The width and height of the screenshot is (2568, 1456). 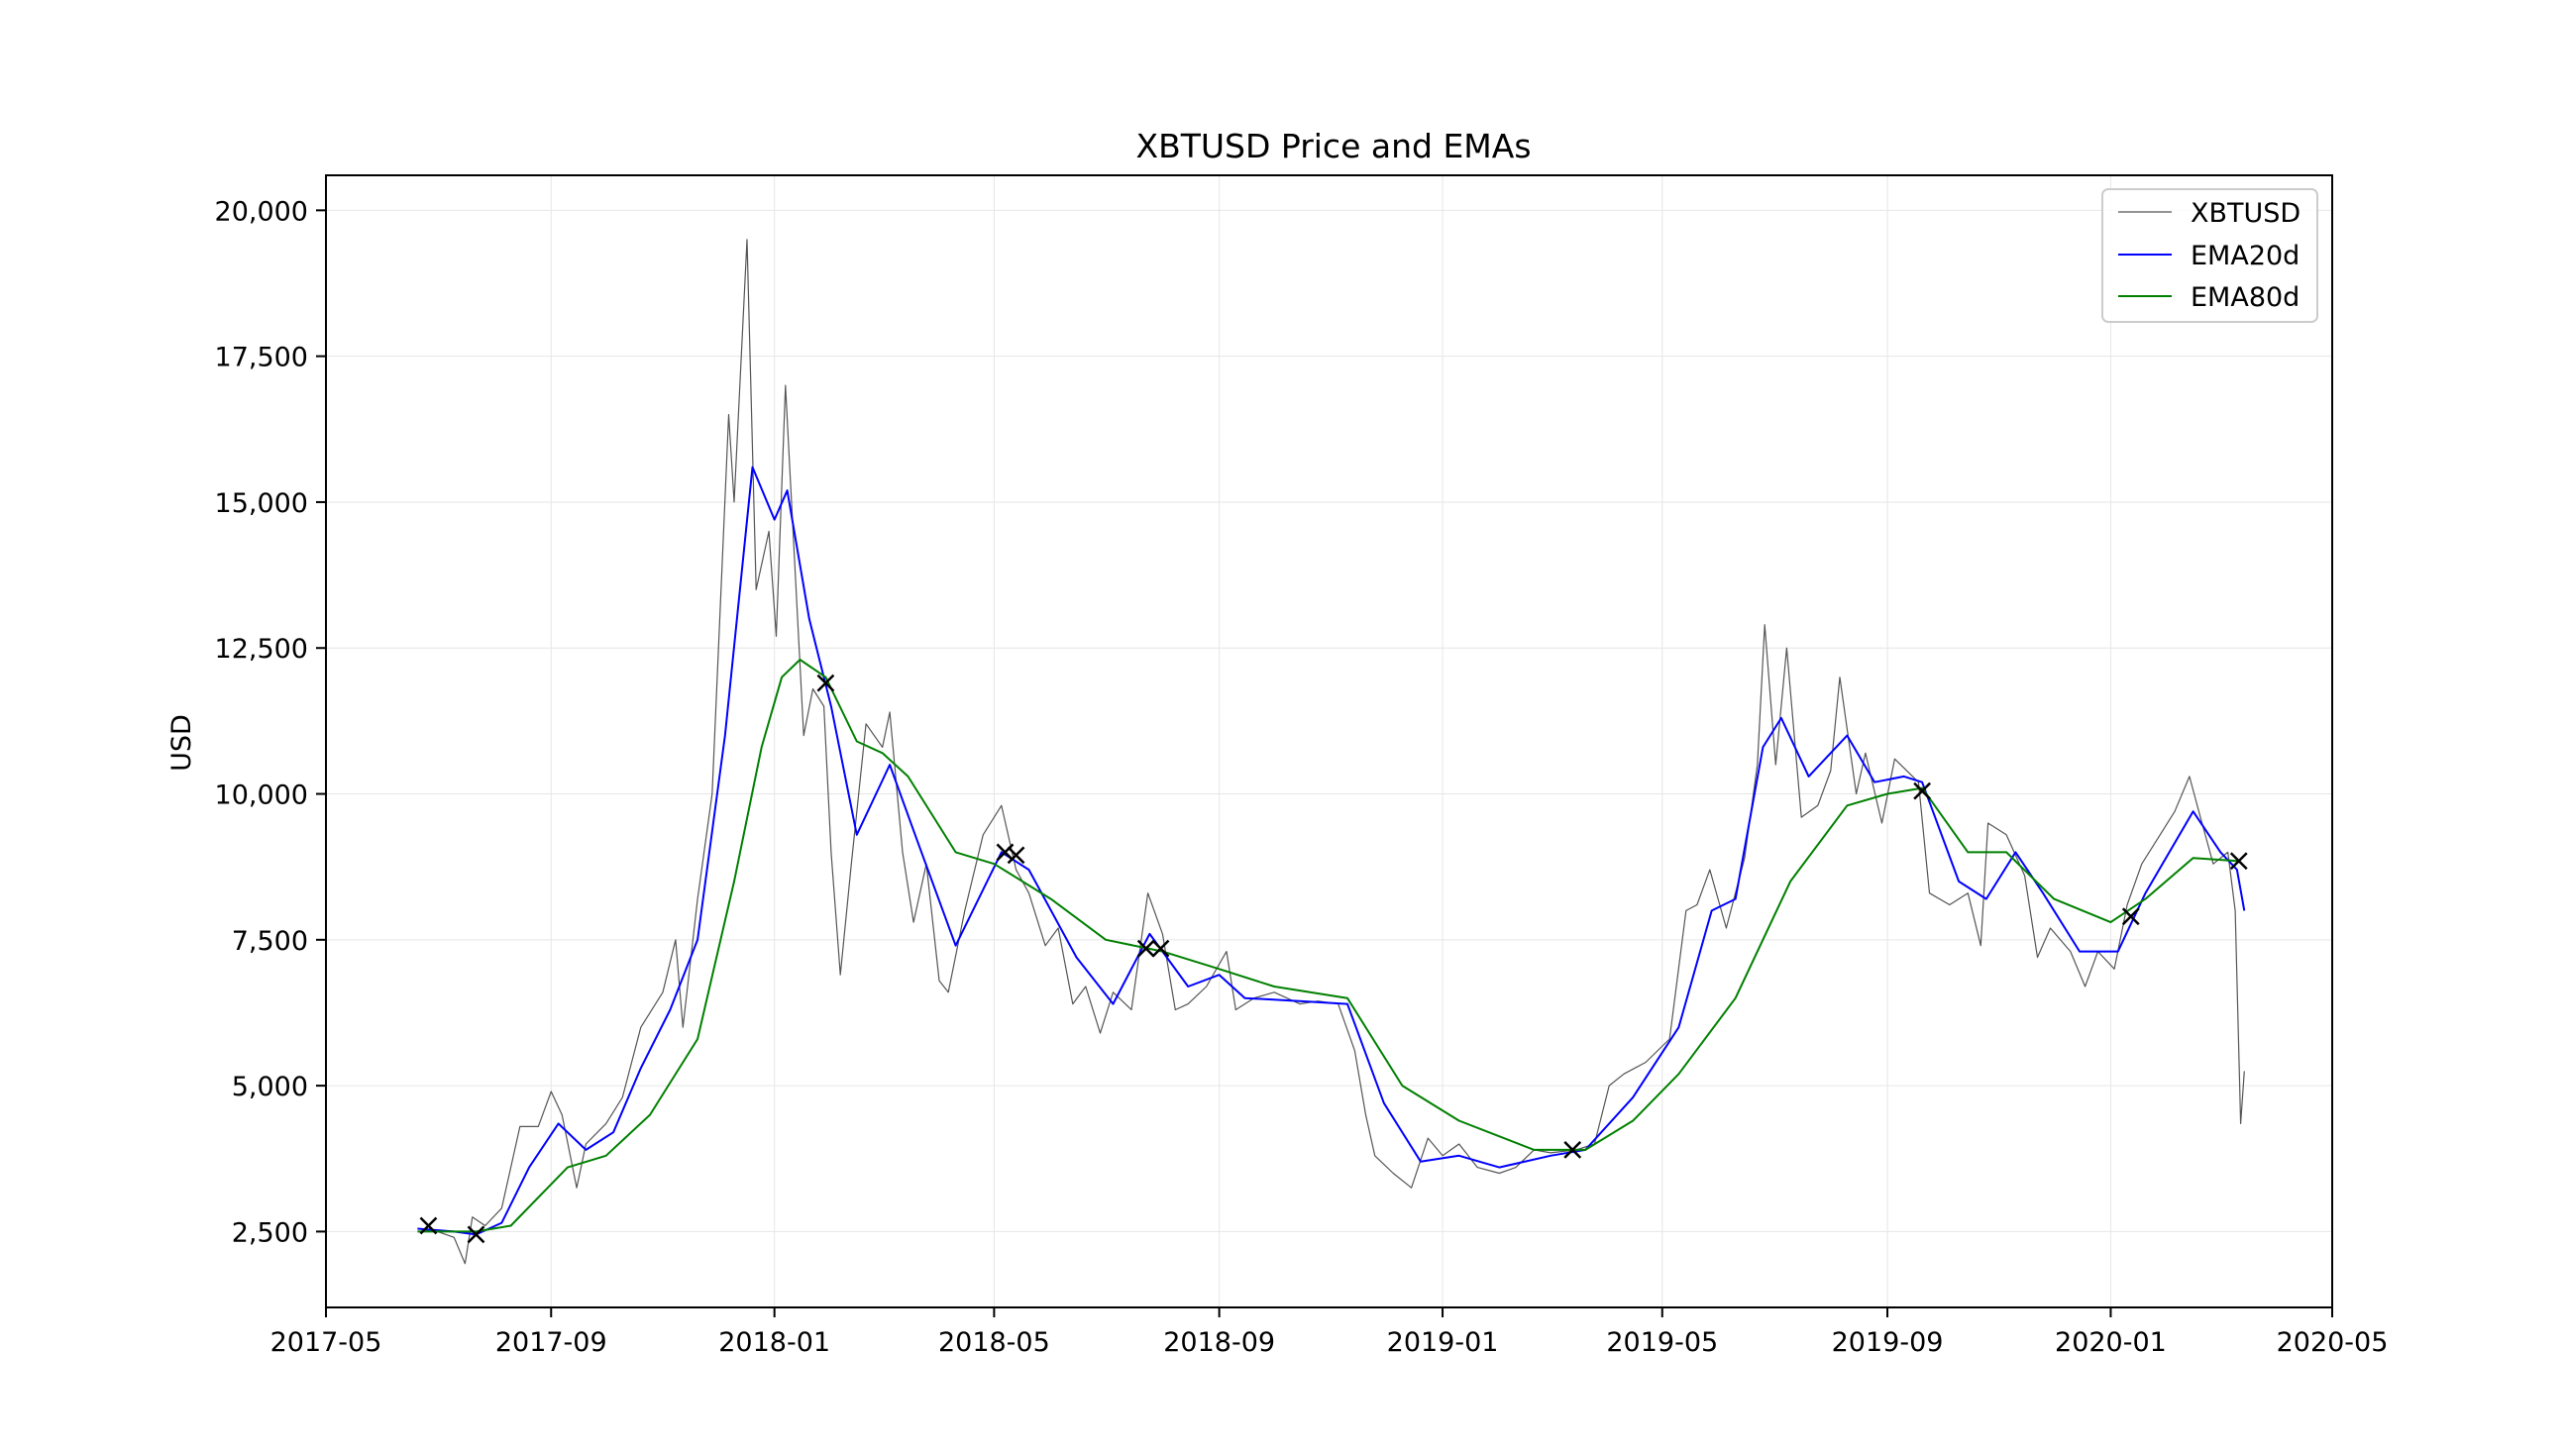 What do you see at coordinates (994, 1342) in the screenshot?
I see `x-tick-label: 2018-05` at bounding box center [994, 1342].